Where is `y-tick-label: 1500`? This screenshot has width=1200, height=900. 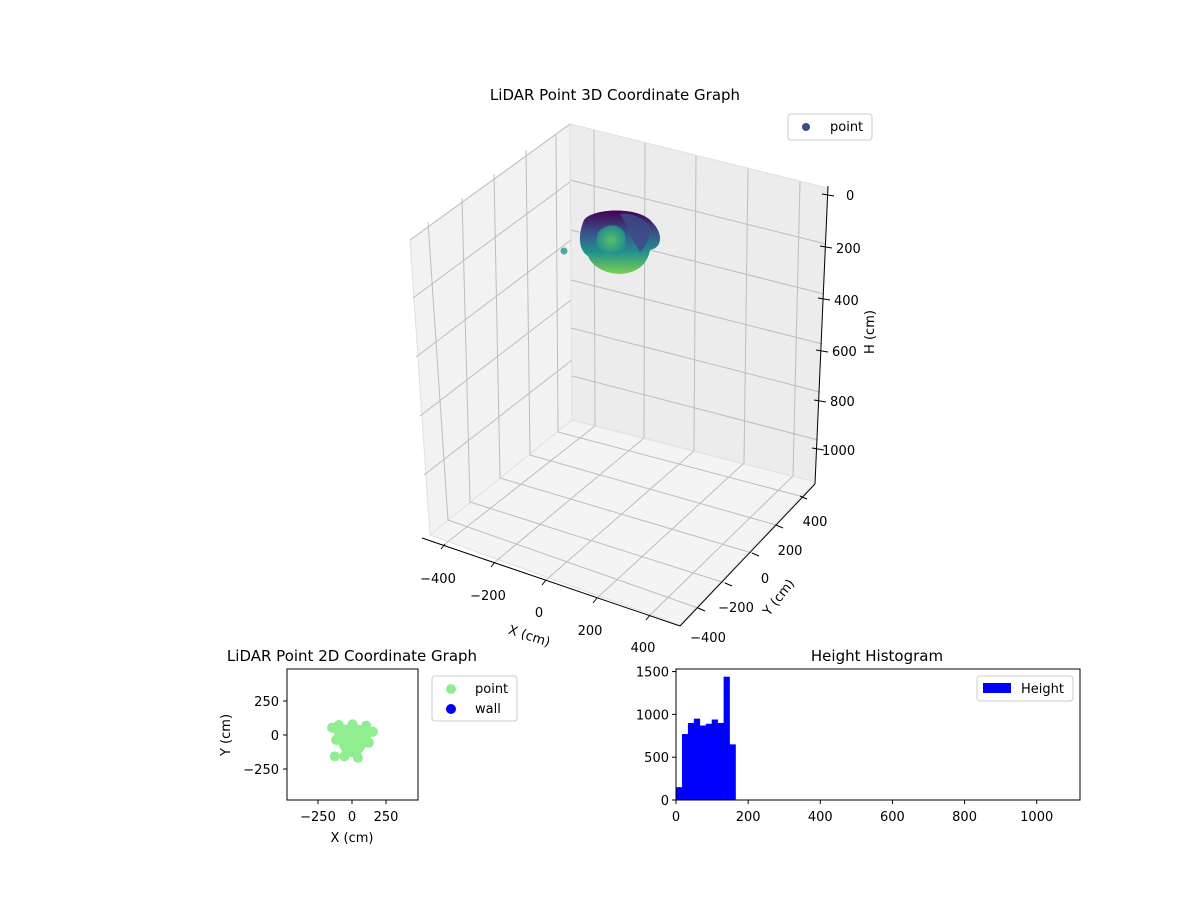
y-tick-label: 1500 is located at coordinates (652, 673).